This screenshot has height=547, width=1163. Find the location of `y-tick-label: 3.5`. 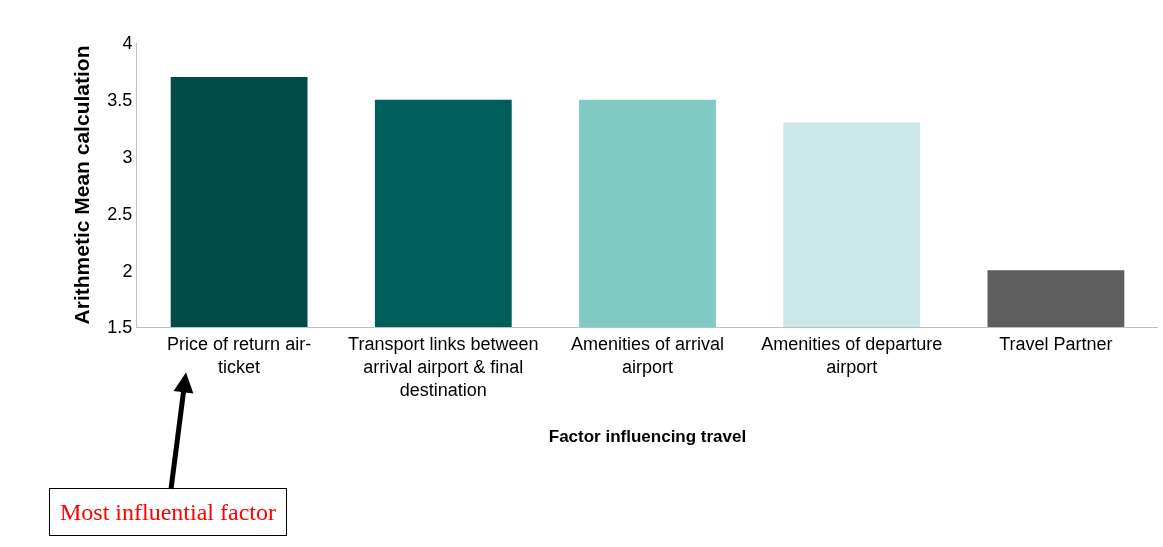

y-tick-label: 3.5 is located at coordinates (120, 100).